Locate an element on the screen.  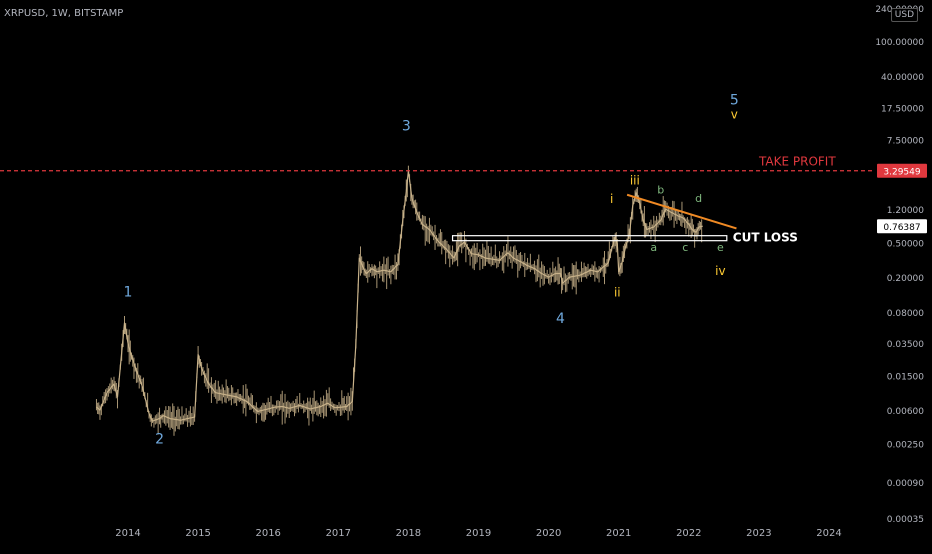
take-profit-price-tag: 3.29549 is located at coordinates (901, 173).